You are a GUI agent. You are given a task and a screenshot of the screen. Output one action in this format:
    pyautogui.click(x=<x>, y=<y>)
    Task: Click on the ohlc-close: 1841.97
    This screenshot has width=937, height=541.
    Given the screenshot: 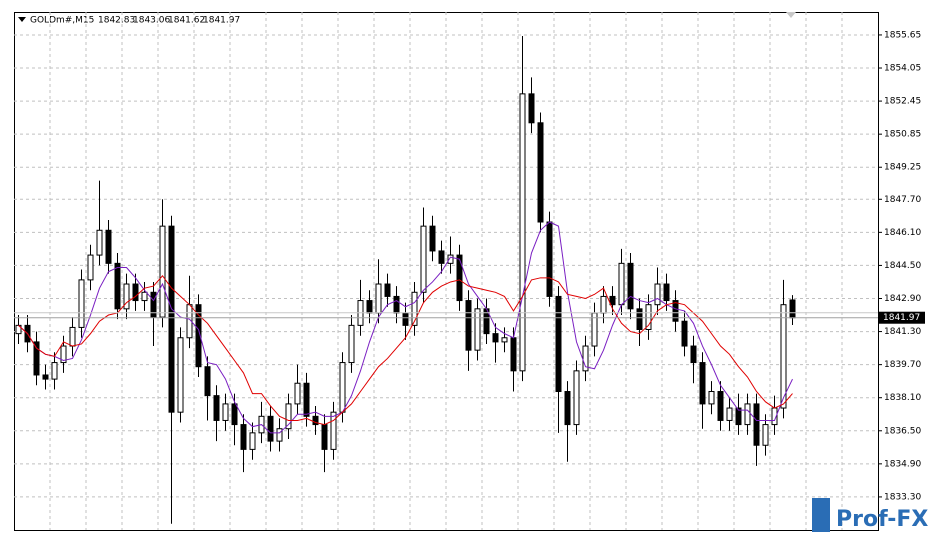 What is the action you would take?
    pyautogui.click(x=221, y=21)
    